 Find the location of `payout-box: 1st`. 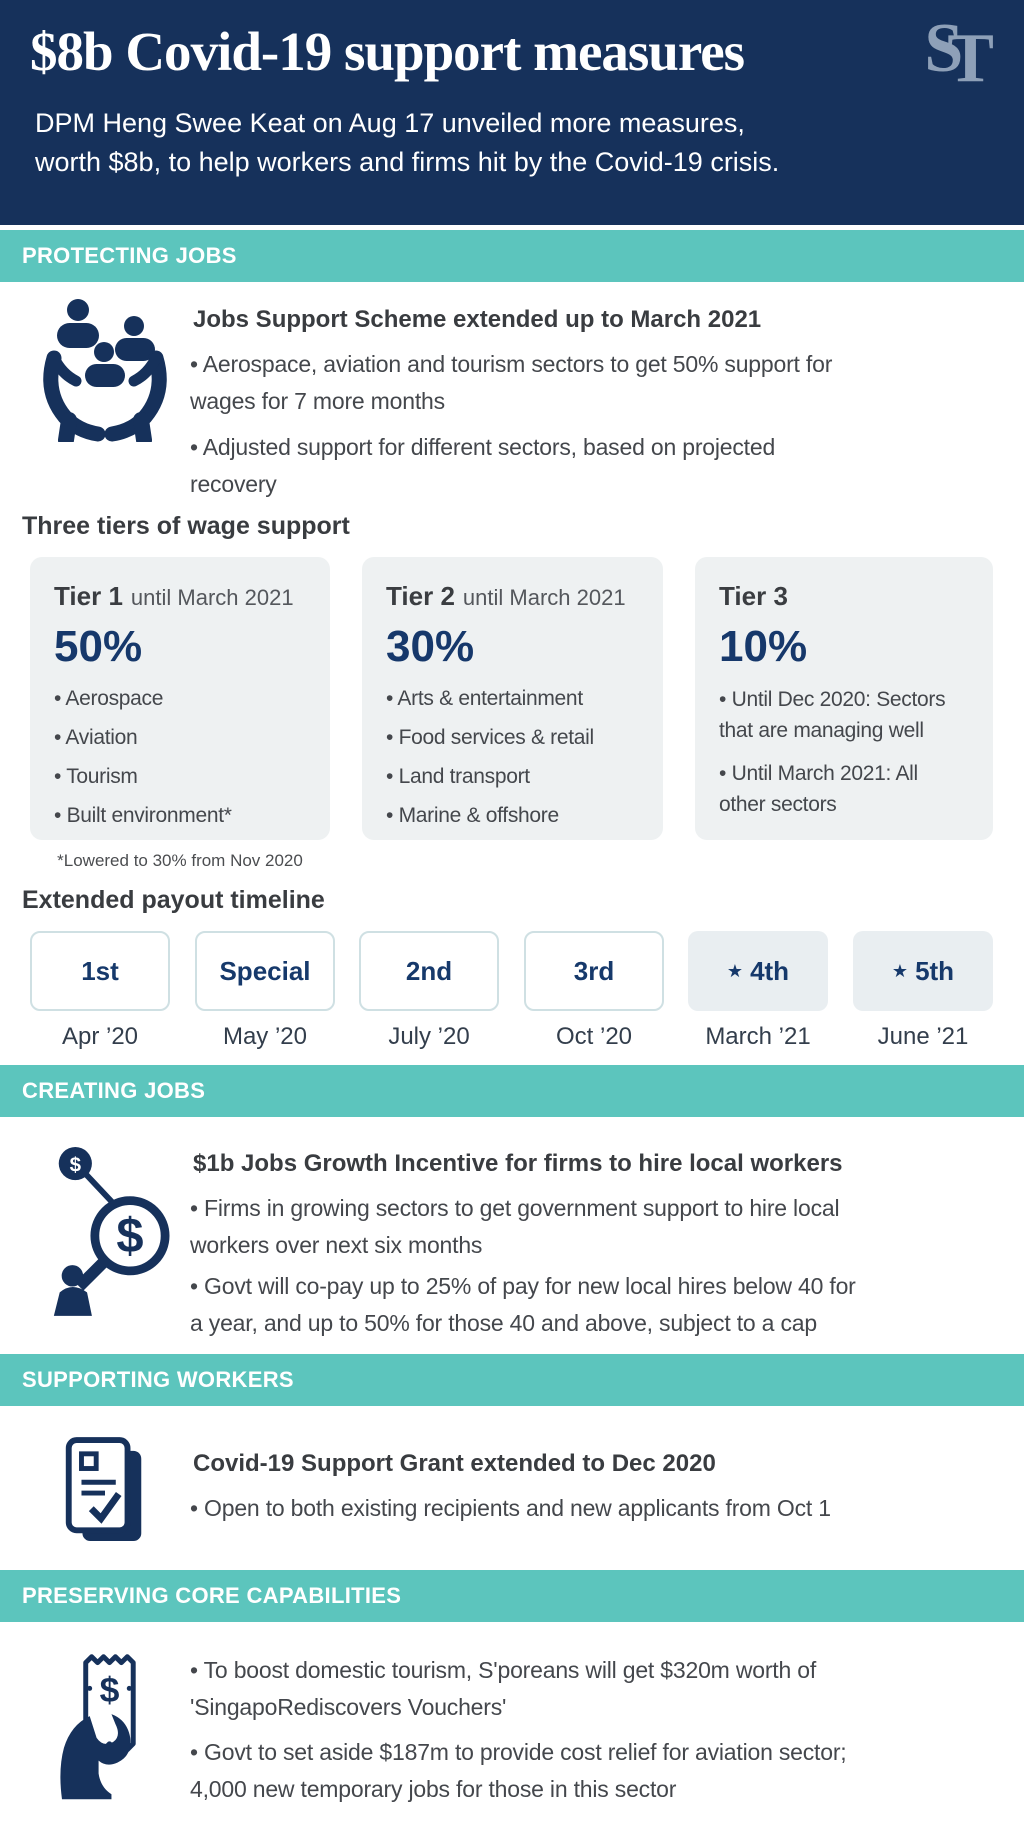

payout-box: 1st is located at coordinates (100, 971).